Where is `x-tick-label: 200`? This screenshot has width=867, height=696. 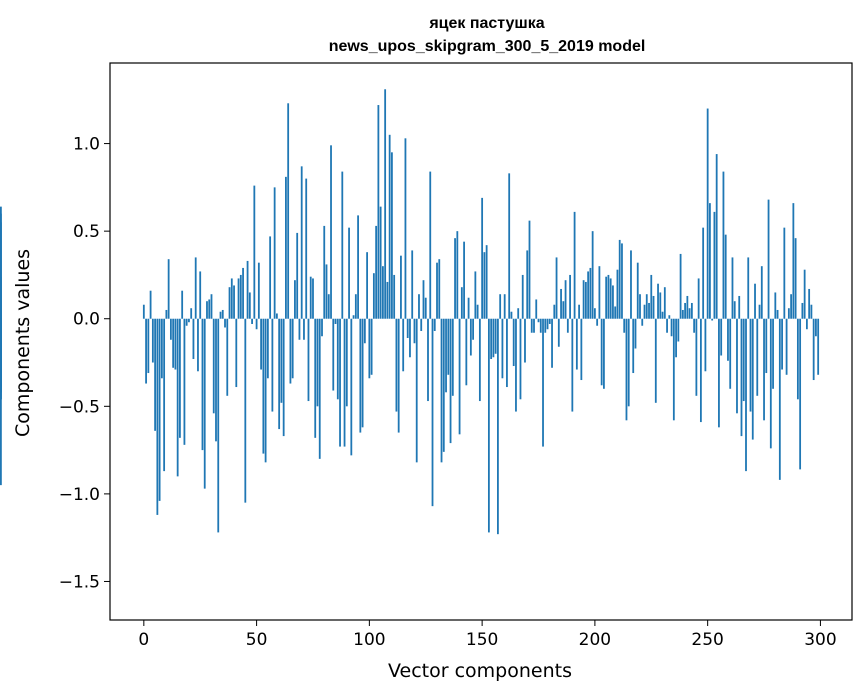
x-tick-label: 200 is located at coordinates (595, 640).